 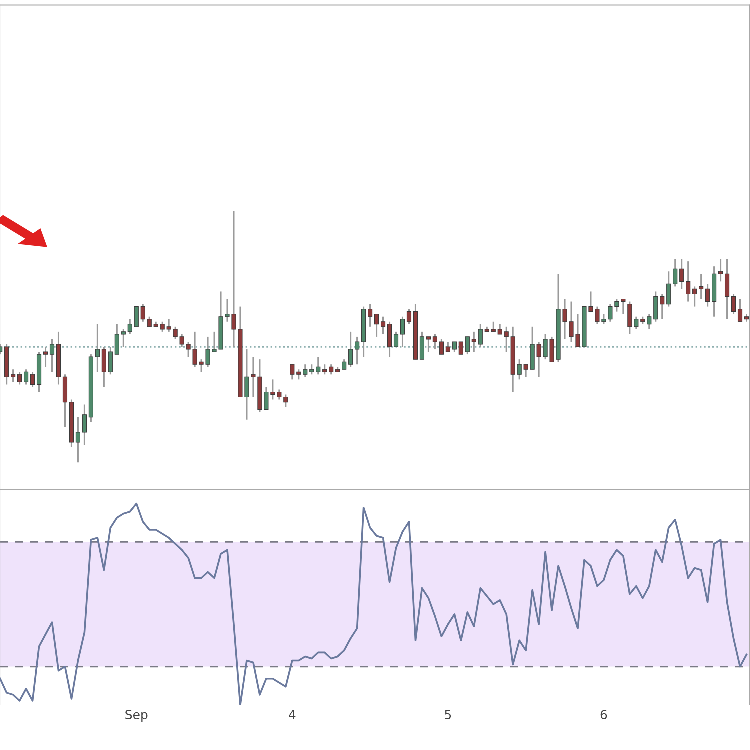 I want to click on x-tick-label: 5, so click(x=448, y=715).